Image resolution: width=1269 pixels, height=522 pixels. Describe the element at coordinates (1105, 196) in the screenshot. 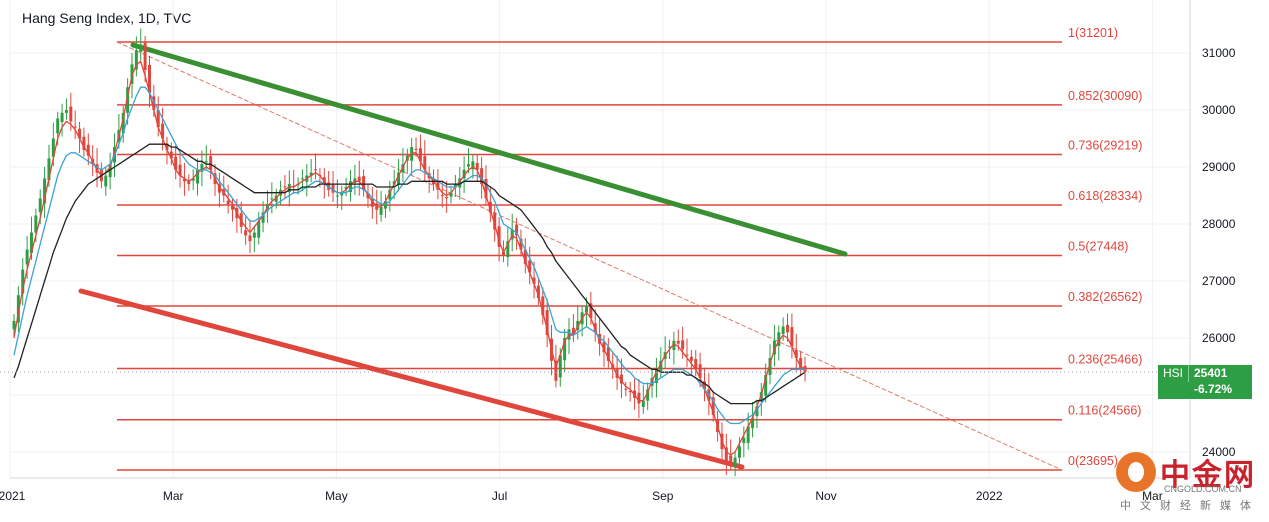

I see `fib-level-label: 0.618(28334)` at that location.